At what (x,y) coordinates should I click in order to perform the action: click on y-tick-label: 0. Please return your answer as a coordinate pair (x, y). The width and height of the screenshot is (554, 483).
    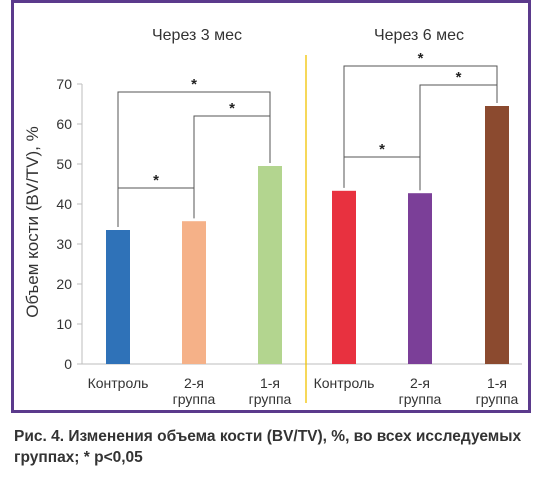
    Looking at the image, I should click on (68, 364).